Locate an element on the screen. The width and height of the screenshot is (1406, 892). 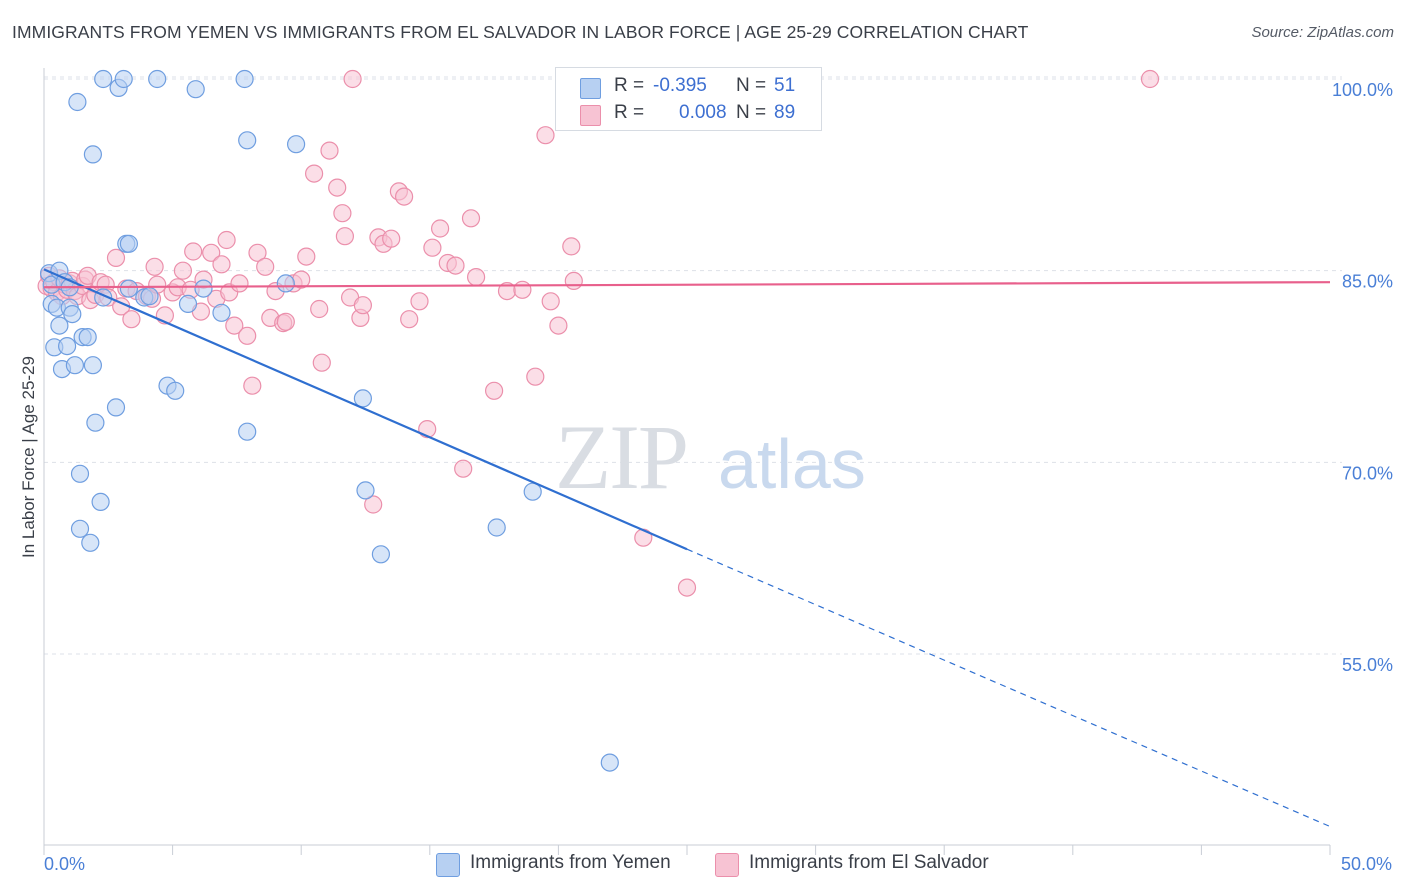
watermark-zip: ZIP is located at coordinates (621, 457).